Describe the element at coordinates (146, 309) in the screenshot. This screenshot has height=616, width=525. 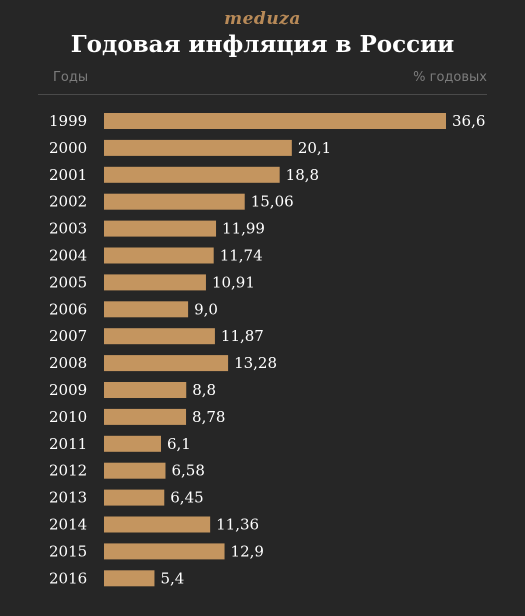
I see `bar-2006` at that location.